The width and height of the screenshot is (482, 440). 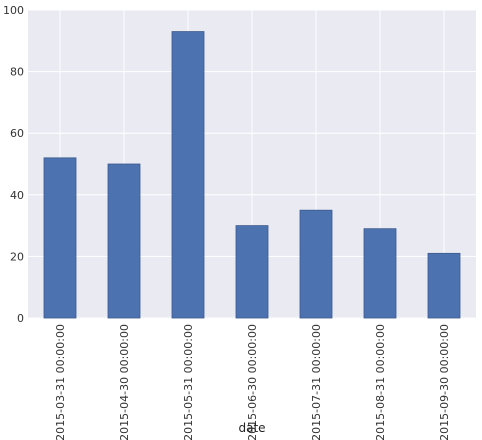 What do you see at coordinates (17, 133) in the screenshot?
I see `y-tick-label: 60` at bounding box center [17, 133].